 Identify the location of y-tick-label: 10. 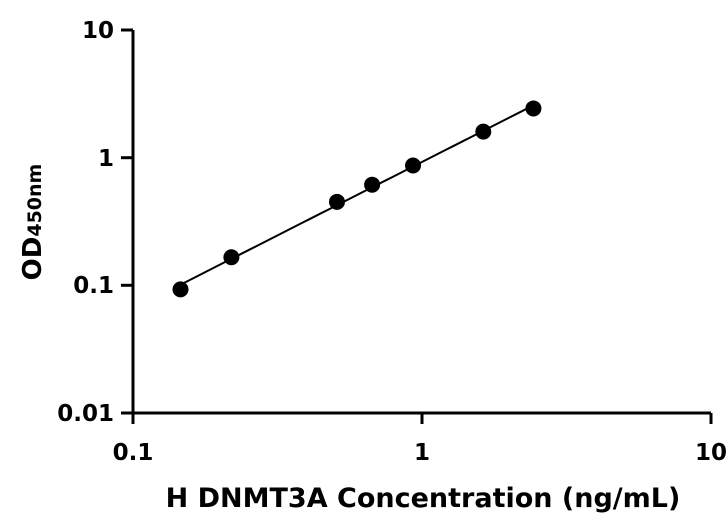
(98, 31).